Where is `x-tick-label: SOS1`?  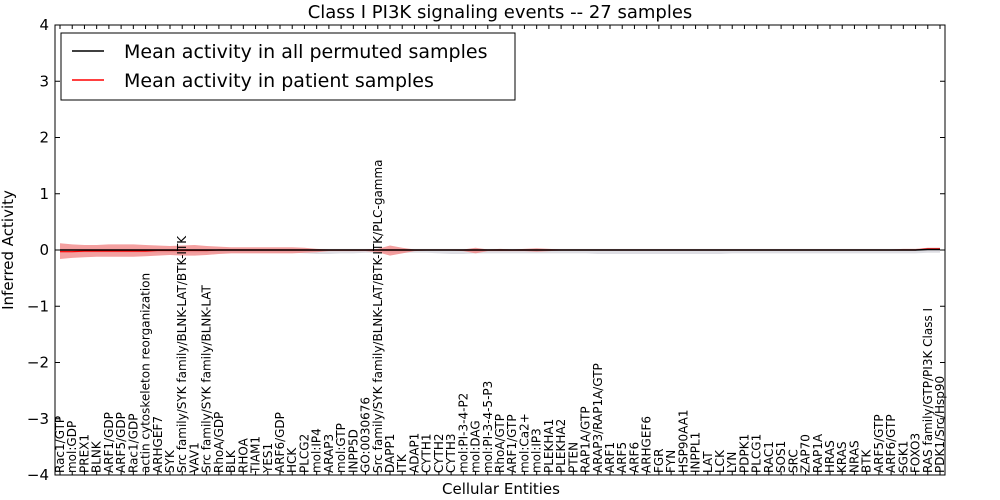
x-tick-label: SOS1 is located at coordinates (781, 457).